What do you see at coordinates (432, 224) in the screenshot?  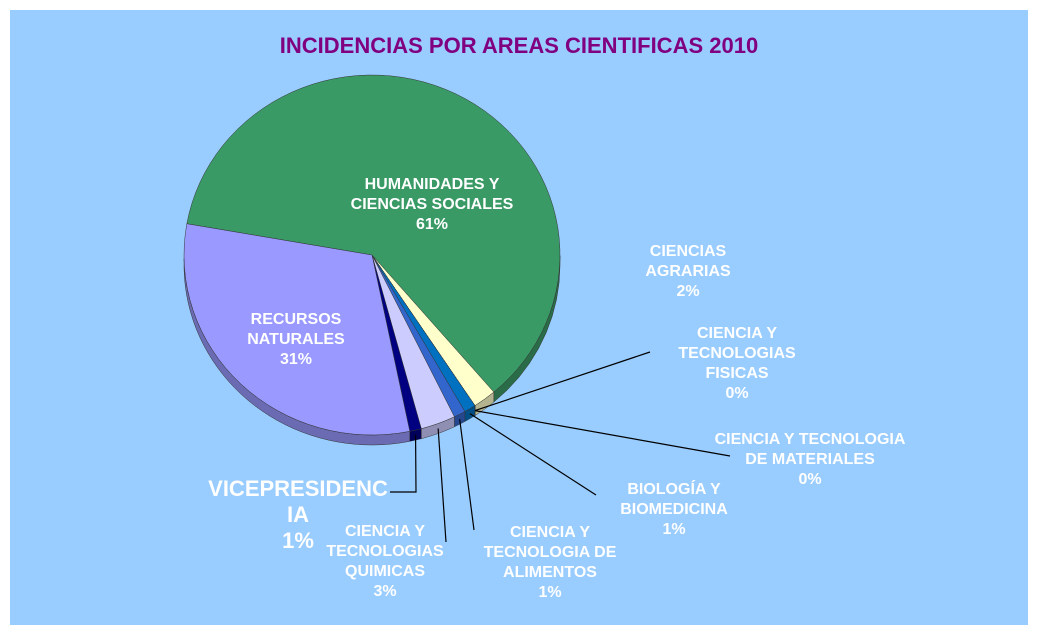 I see `value-label: 61%` at bounding box center [432, 224].